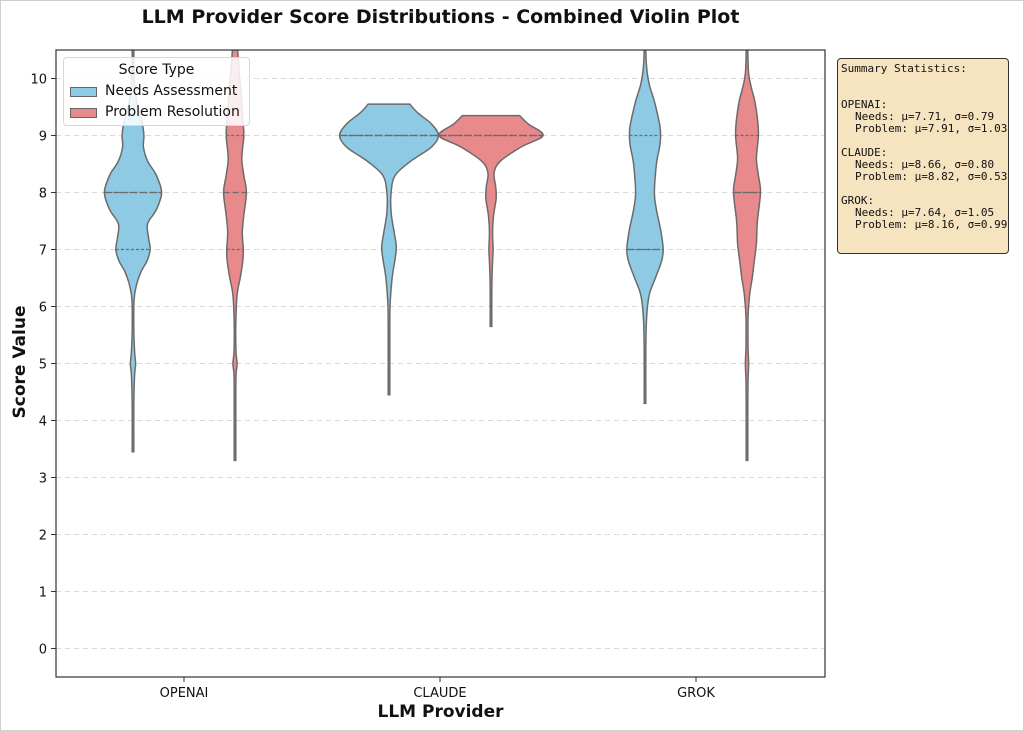  Describe the element at coordinates (43, 593) in the screenshot. I see `y-tick-label-1: 1` at that location.